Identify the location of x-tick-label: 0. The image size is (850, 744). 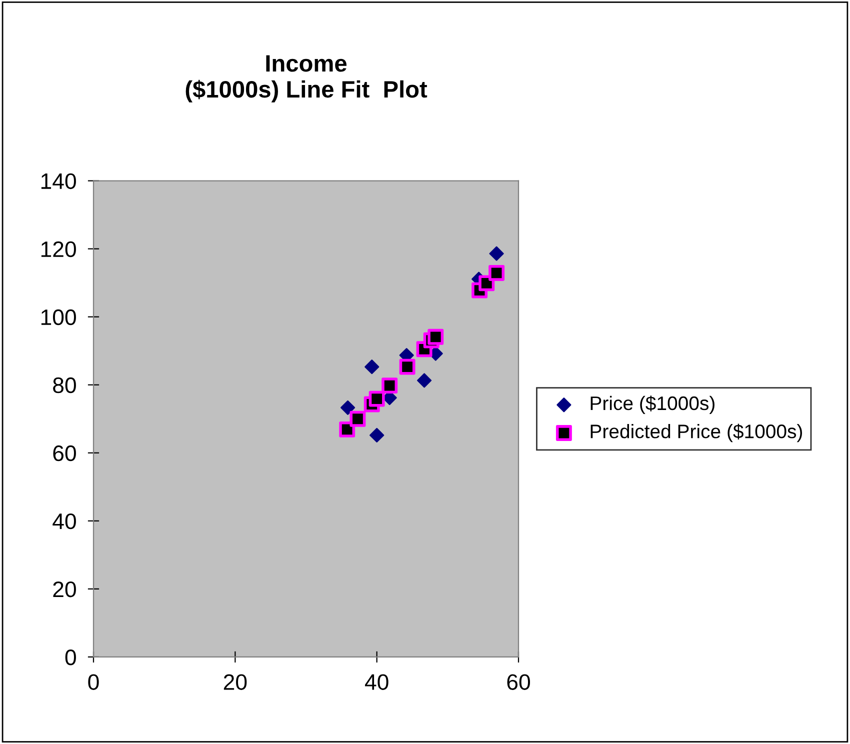
(93, 682).